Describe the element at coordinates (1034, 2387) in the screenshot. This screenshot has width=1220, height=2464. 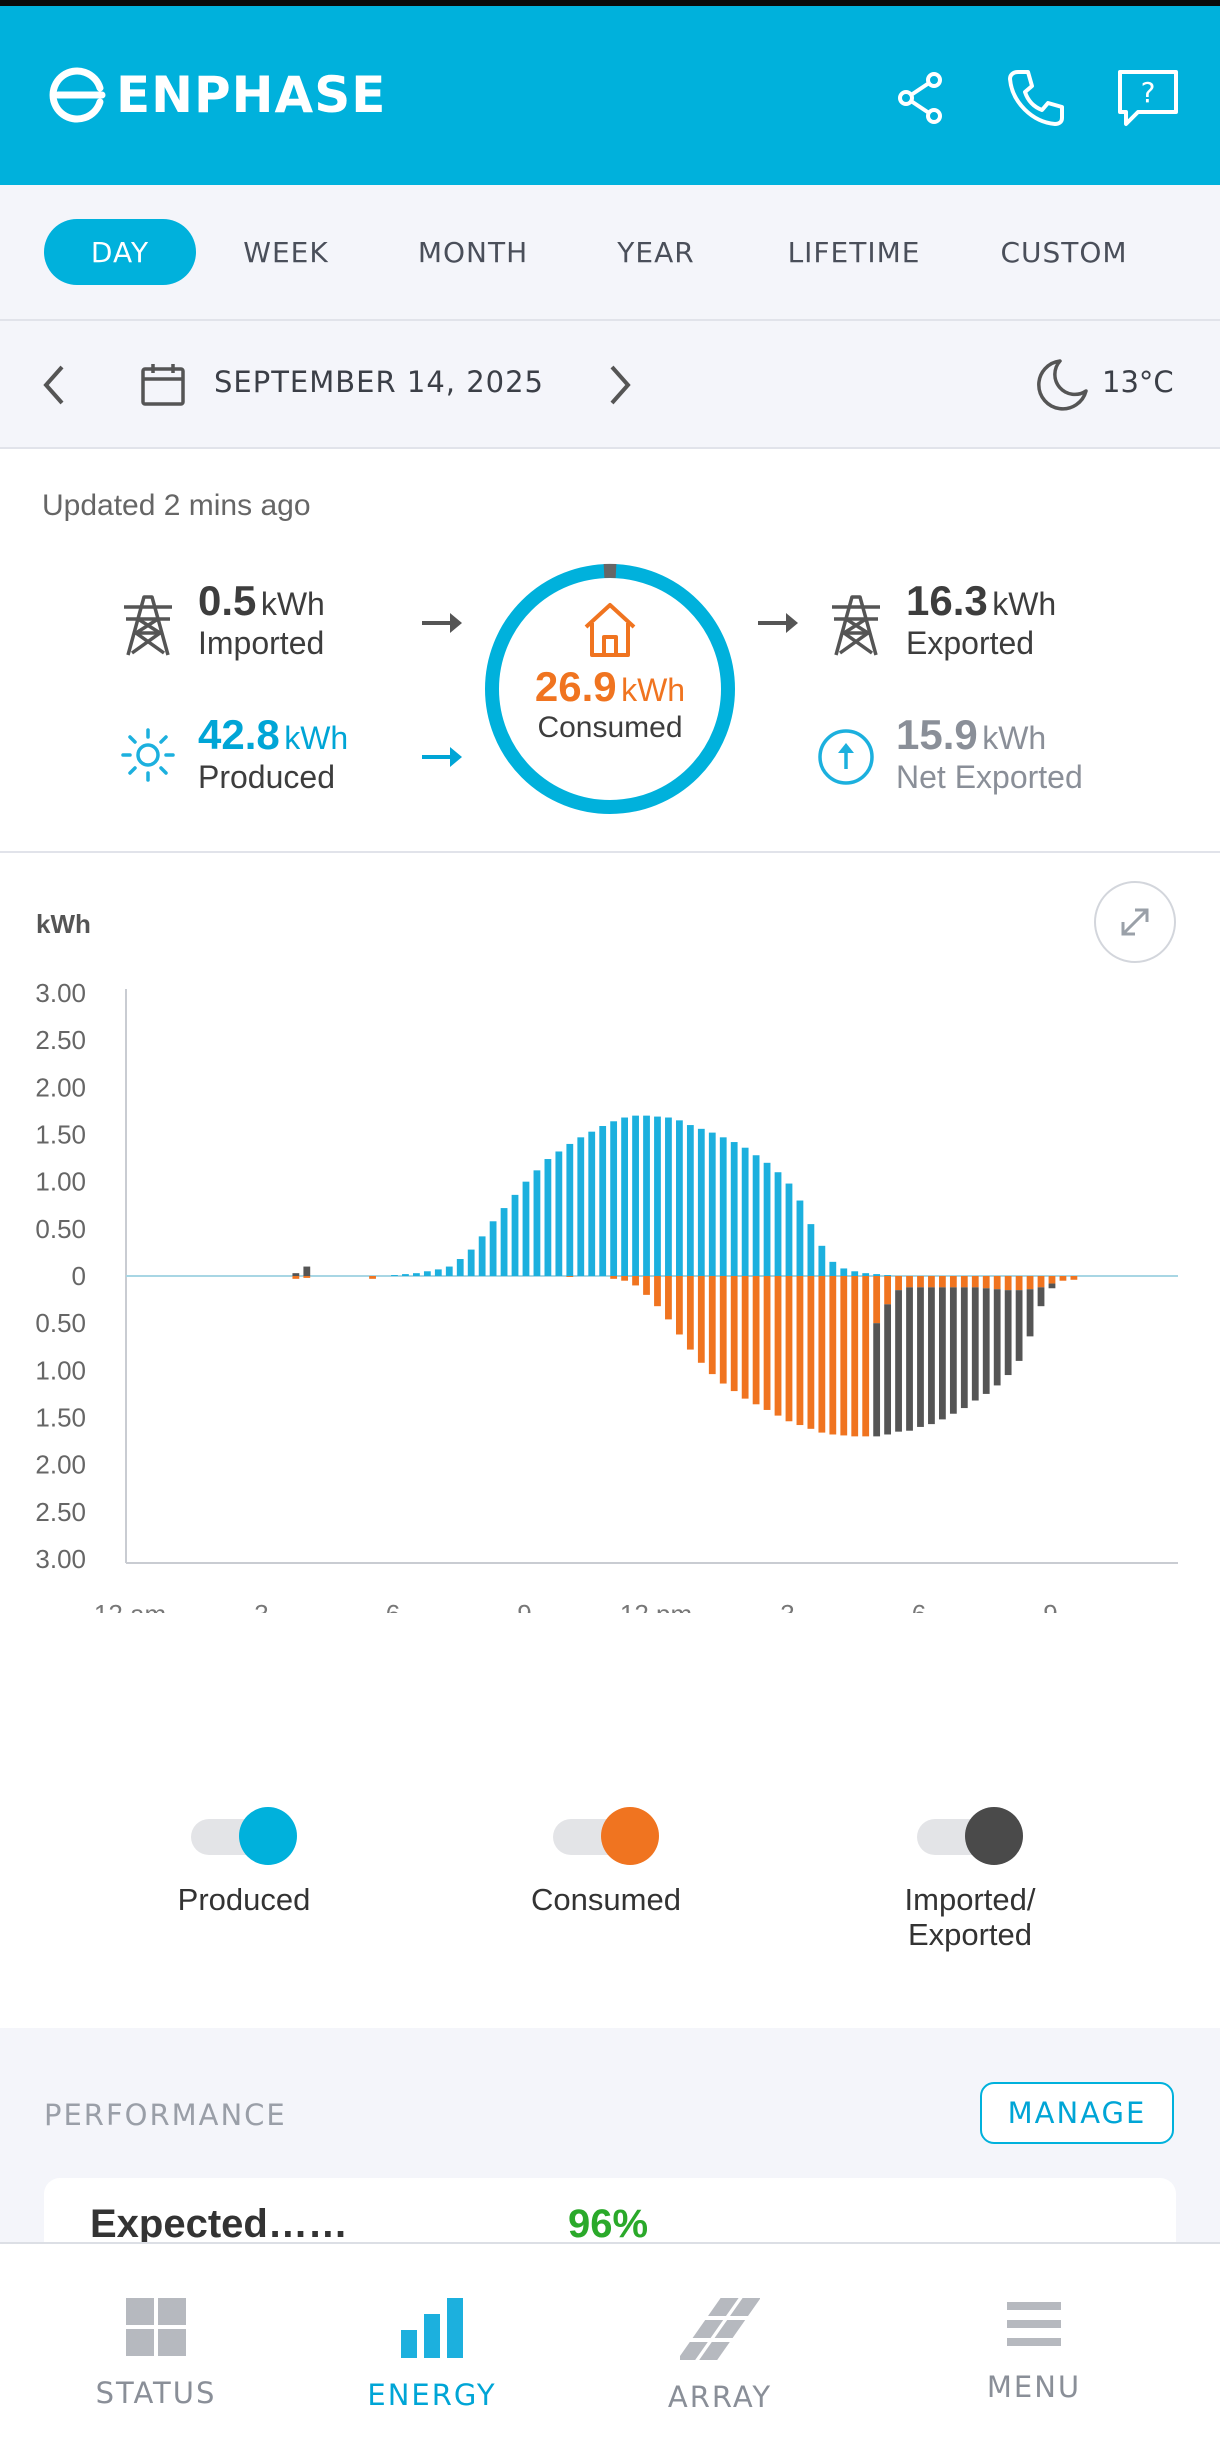
I see `nav-menu-label: MENU` at that location.